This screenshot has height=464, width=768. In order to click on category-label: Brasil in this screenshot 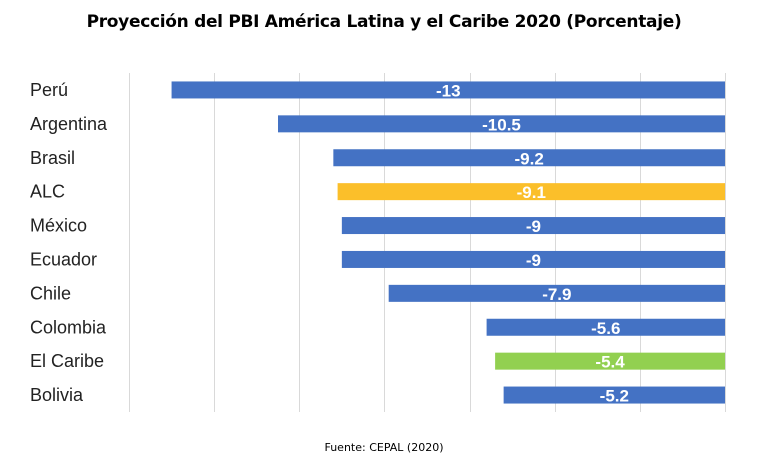, I will do `click(52, 158)`.